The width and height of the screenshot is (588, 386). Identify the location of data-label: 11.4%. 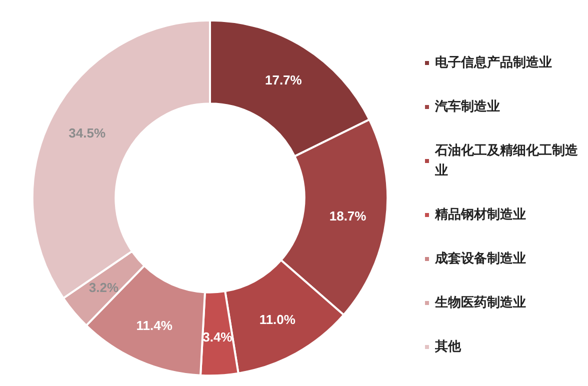
(154, 325).